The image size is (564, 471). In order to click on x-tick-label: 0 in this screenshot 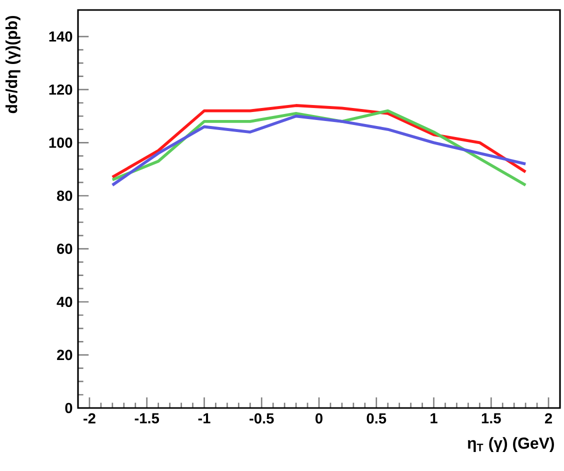, I will do `click(319, 418)`.